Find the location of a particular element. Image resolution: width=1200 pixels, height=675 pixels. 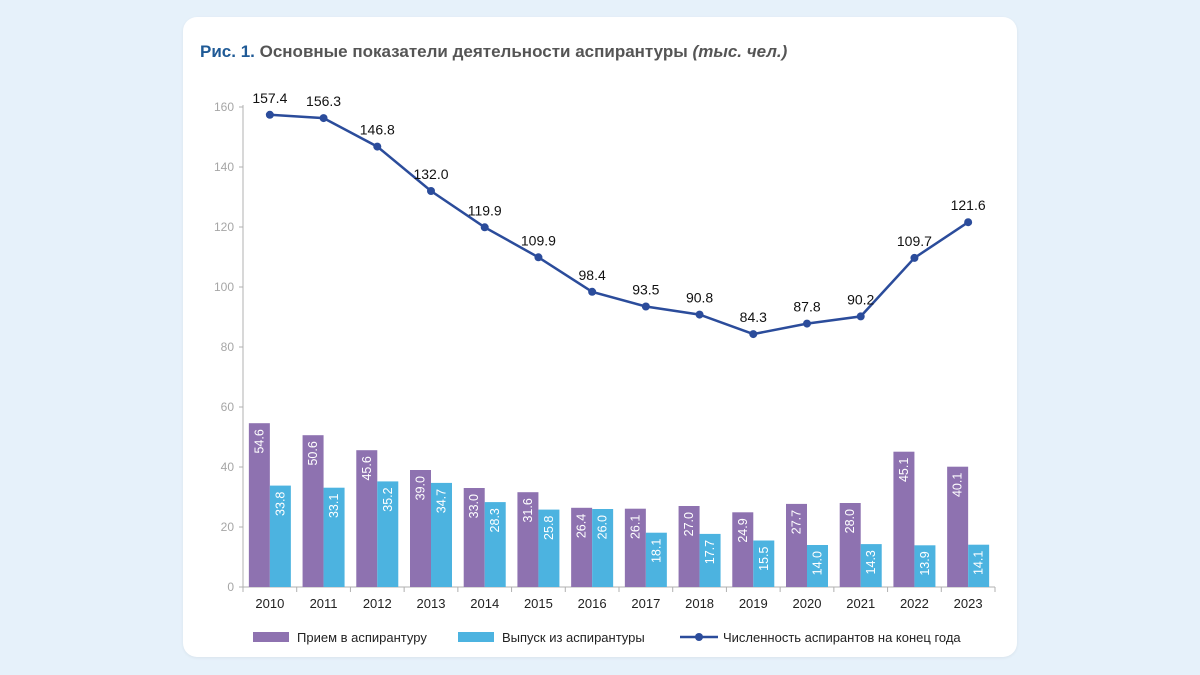

x-tick-label: 2017 is located at coordinates (645, 603).